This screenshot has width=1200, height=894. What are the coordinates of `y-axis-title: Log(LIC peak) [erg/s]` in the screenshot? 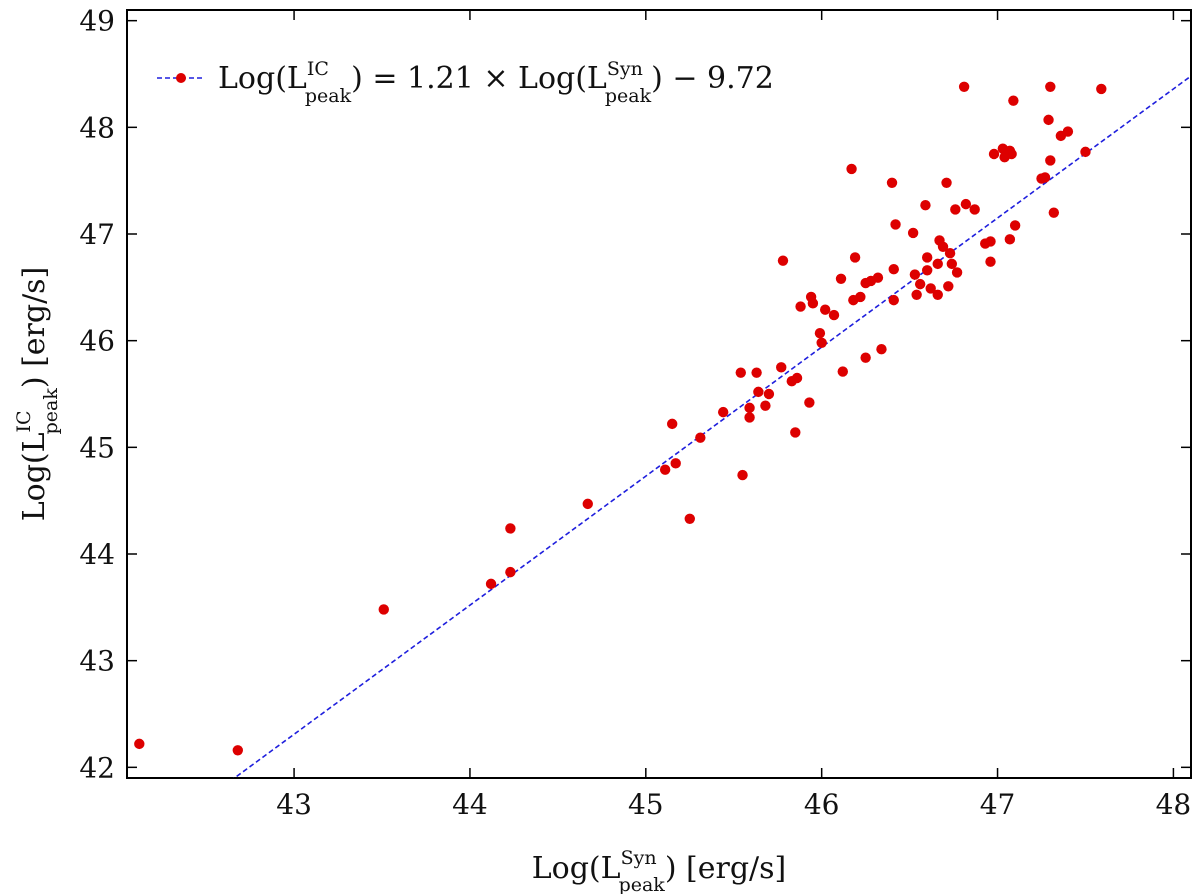 It's located at (37, 394).